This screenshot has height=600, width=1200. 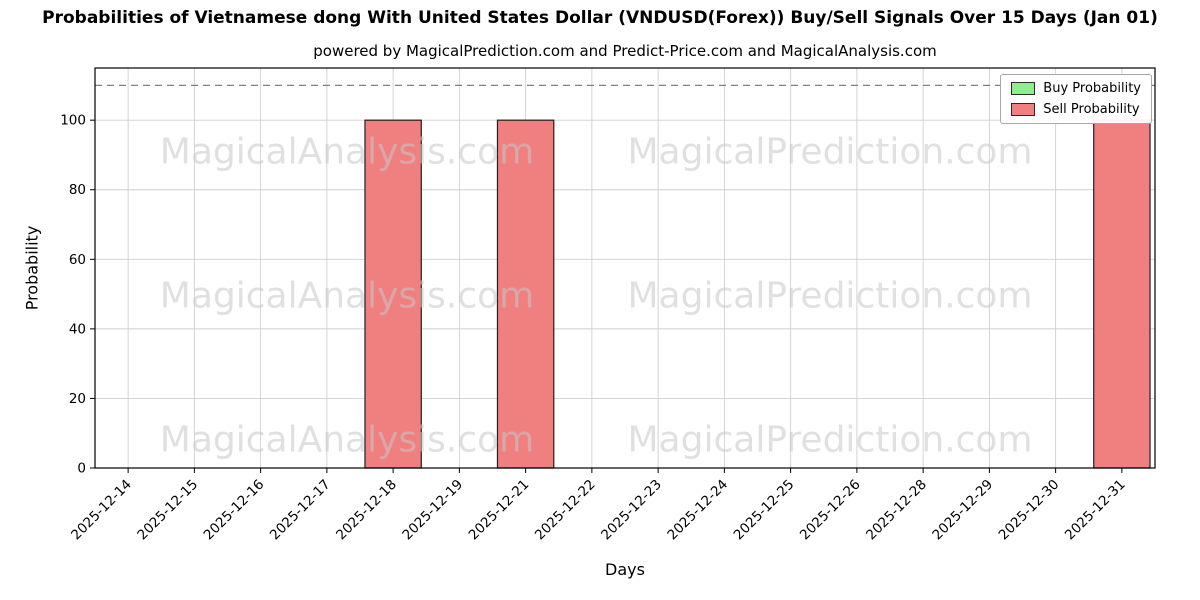 I want to click on svg-text: 80, so click(x=77, y=190).